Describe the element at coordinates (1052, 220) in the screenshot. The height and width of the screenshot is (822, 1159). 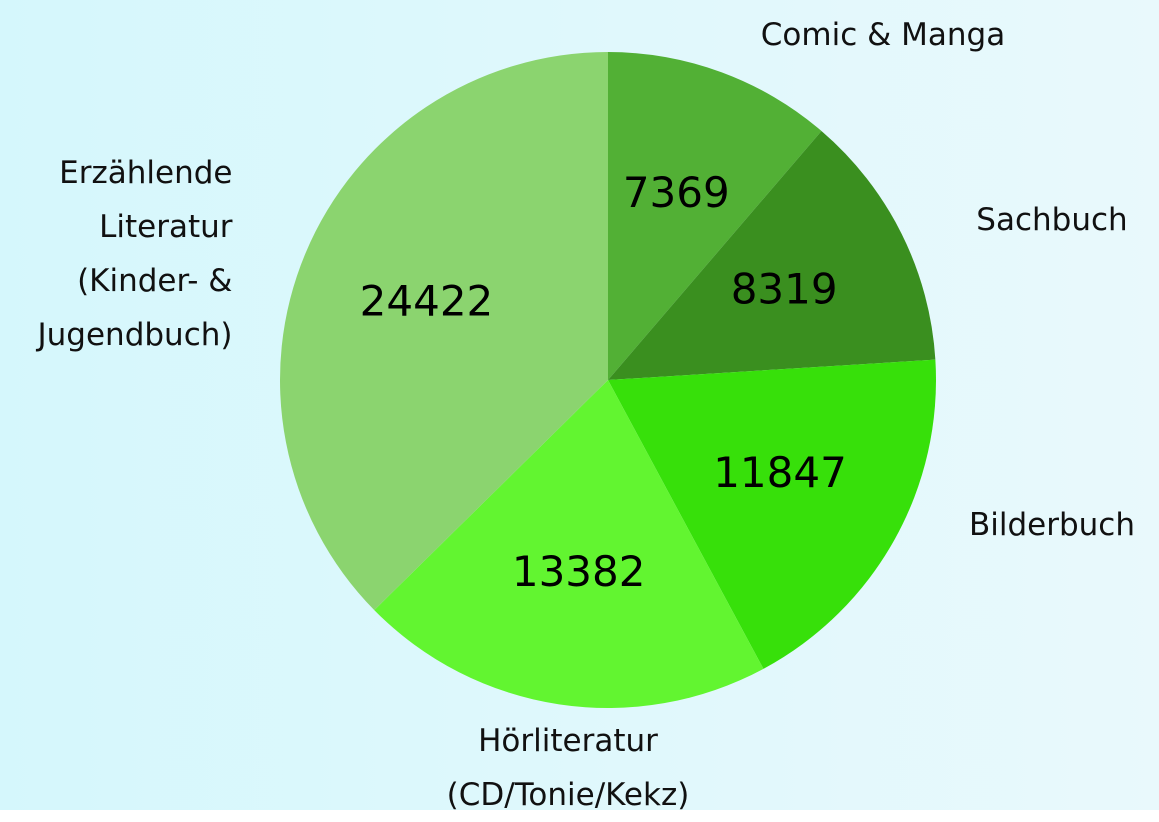
I see `category-label: Sachbuch` at that location.